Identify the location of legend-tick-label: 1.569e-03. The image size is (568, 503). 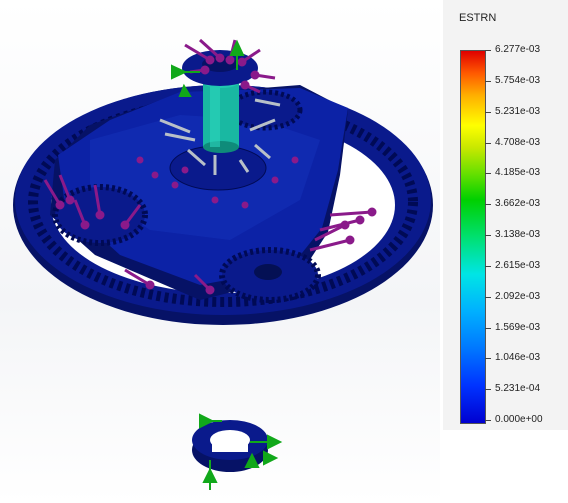
(518, 327).